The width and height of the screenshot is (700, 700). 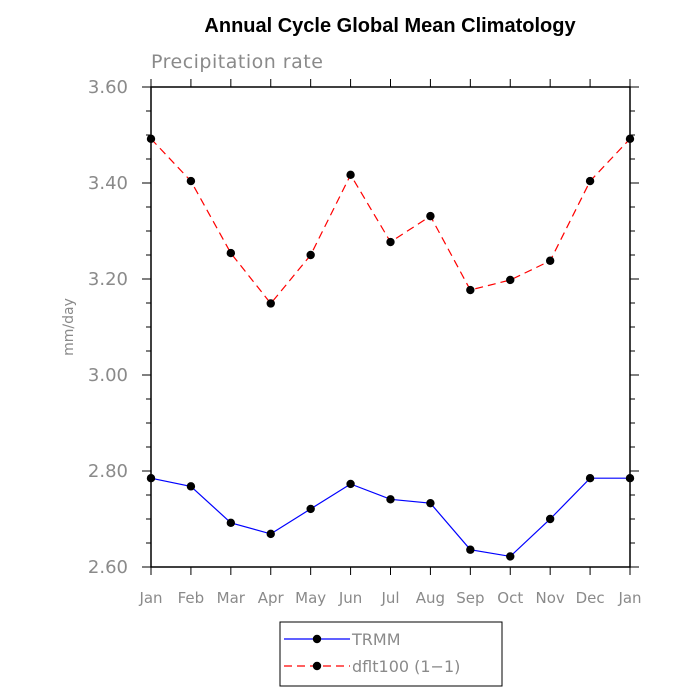 What do you see at coordinates (237, 62) in the screenshot?
I see `chart-subtitle: Precipitation rate` at bounding box center [237, 62].